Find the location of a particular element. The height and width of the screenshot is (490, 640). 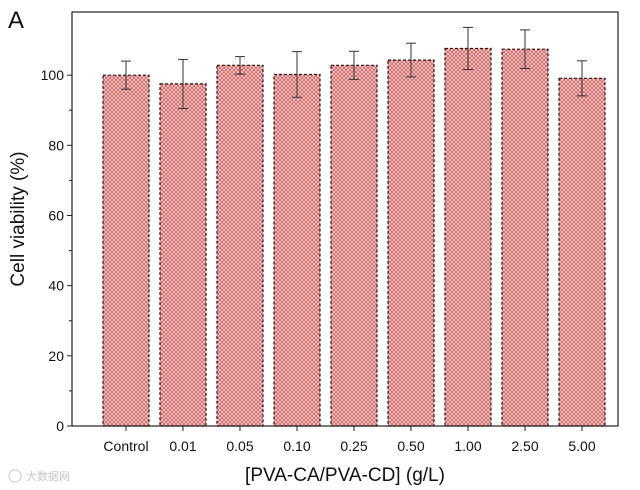

x-tick-label: 0.01 is located at coordinates (182, 446).